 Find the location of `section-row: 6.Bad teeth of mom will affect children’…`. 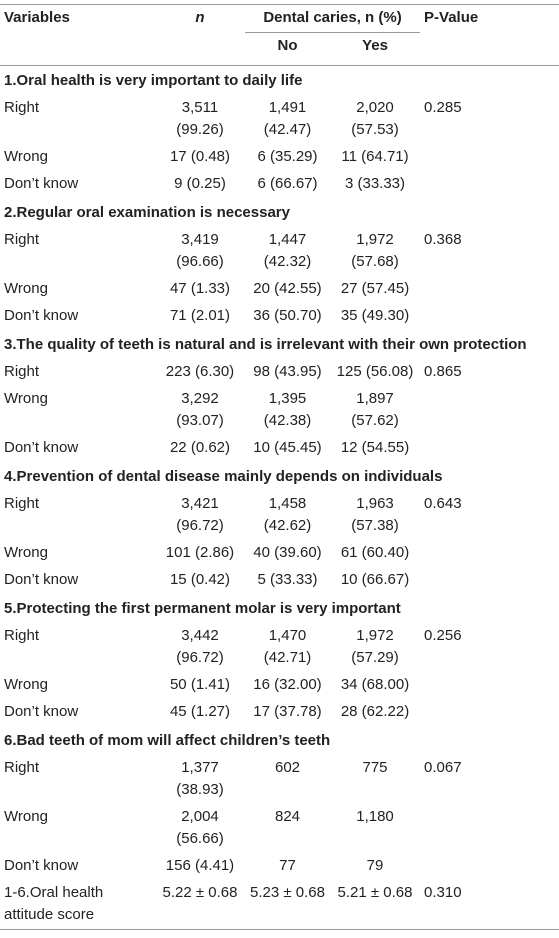

section-row: 6.Bad teeth of mom will affect children’… is located at coordinates (279, 740).